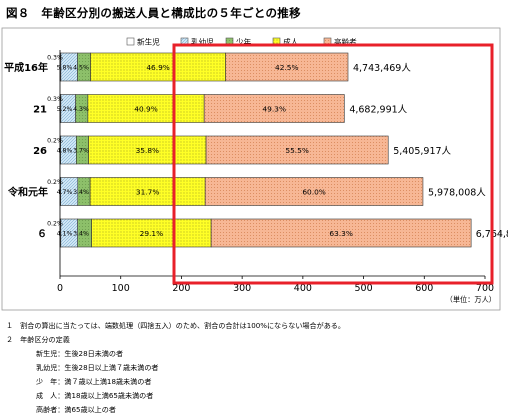 Image resolution: width=508 pixels, height=417 pixels. Describe the element at coordinates (424, 288) in the screenshot. I see `x-tick-label: 600` at that location.